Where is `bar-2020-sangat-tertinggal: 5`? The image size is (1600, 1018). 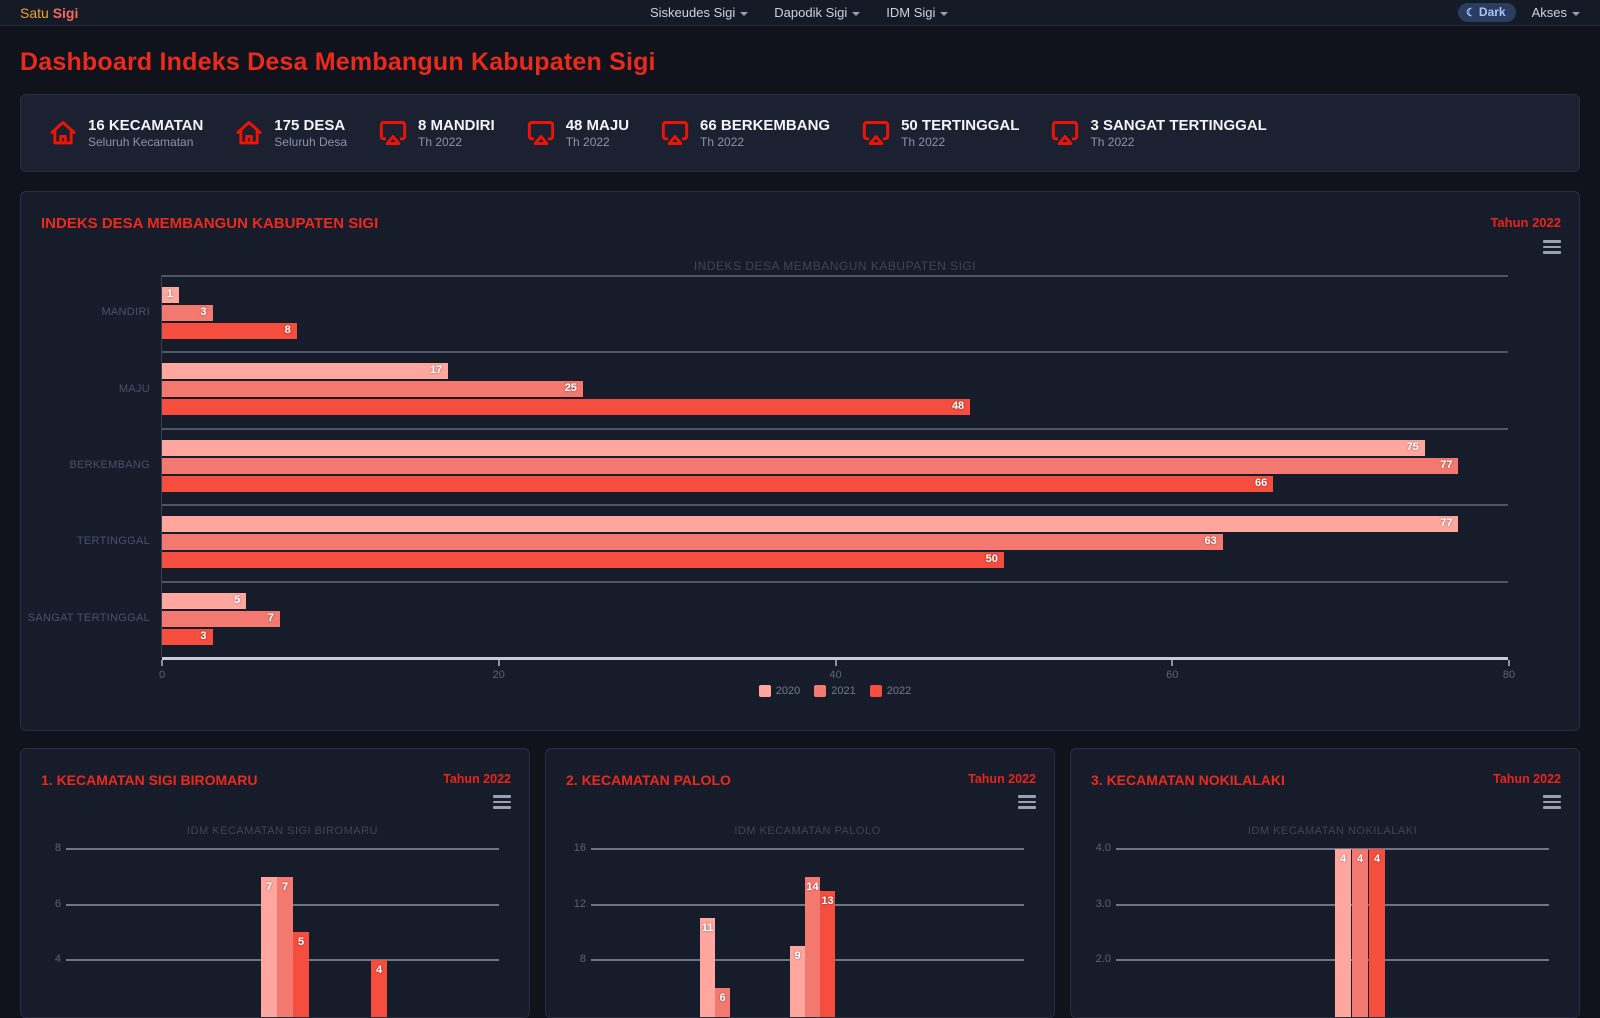 bar-2020-sangat-tertinggal: 5 is located at coordinates (204, 600).